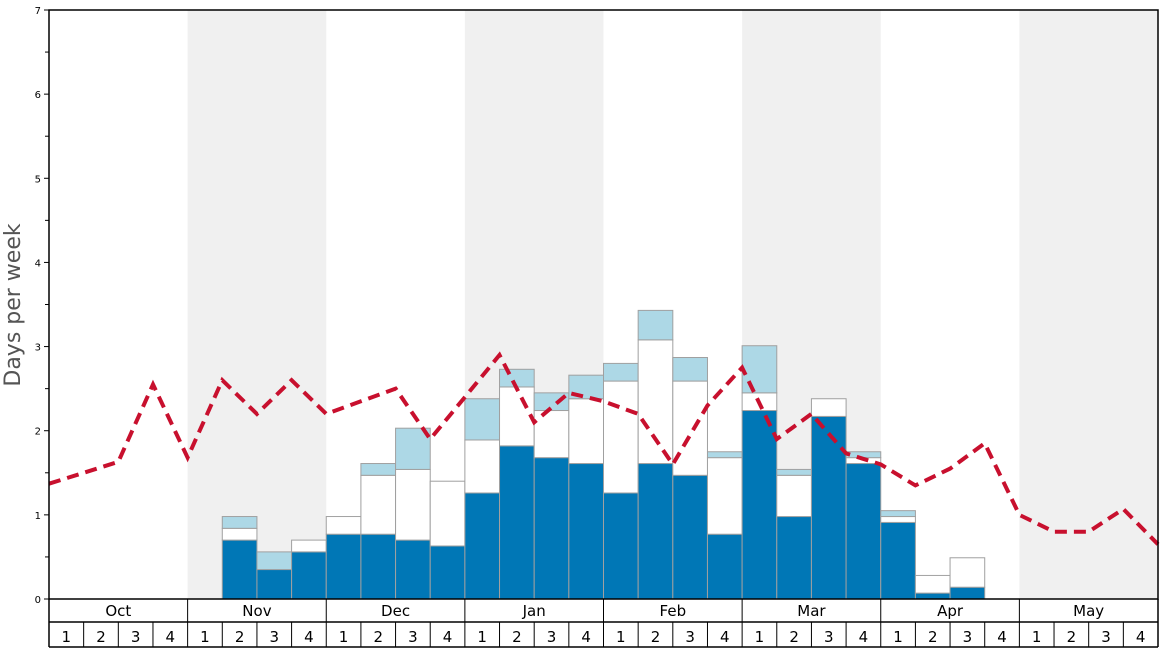 The height and width of the screenshot is (652, 1168). I want to click on y-tick-label: 1, so click(38, 516).